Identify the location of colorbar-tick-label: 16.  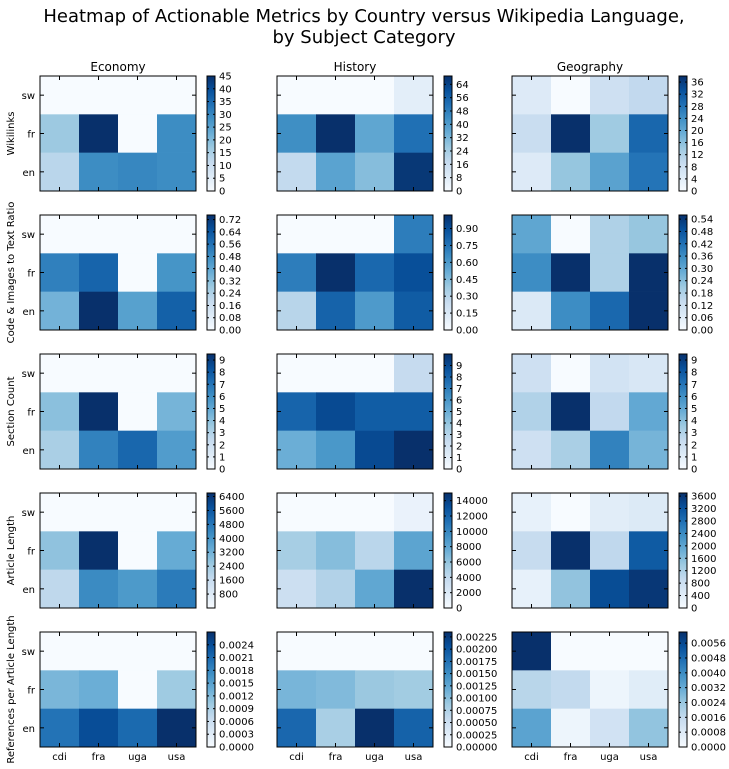
(697, 143).